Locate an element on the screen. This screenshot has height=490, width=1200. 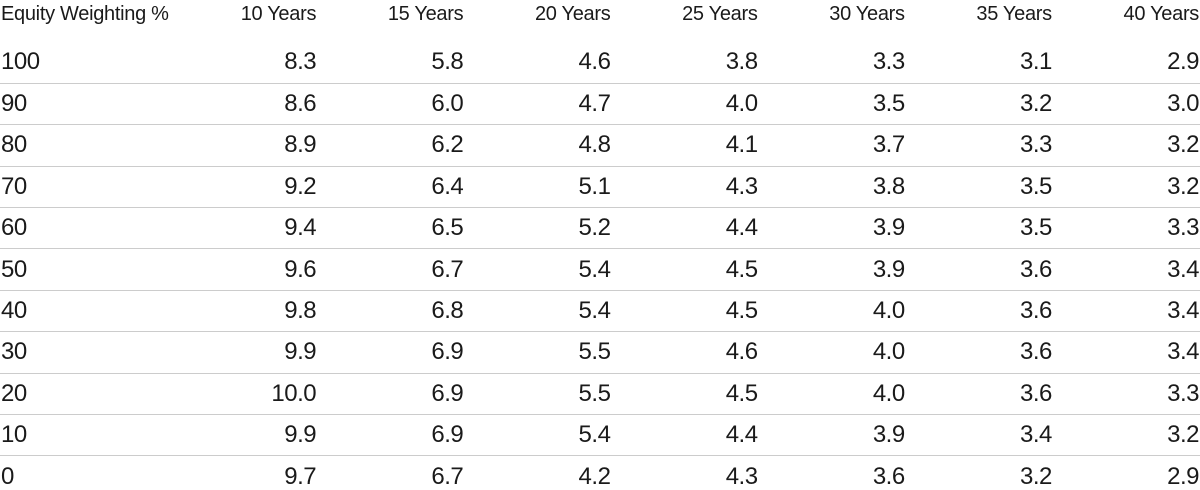
table-row: 50 9.6 6.7 5.4 4.5 3.9 3.6 3.4 is located at coordinates (600, 269).